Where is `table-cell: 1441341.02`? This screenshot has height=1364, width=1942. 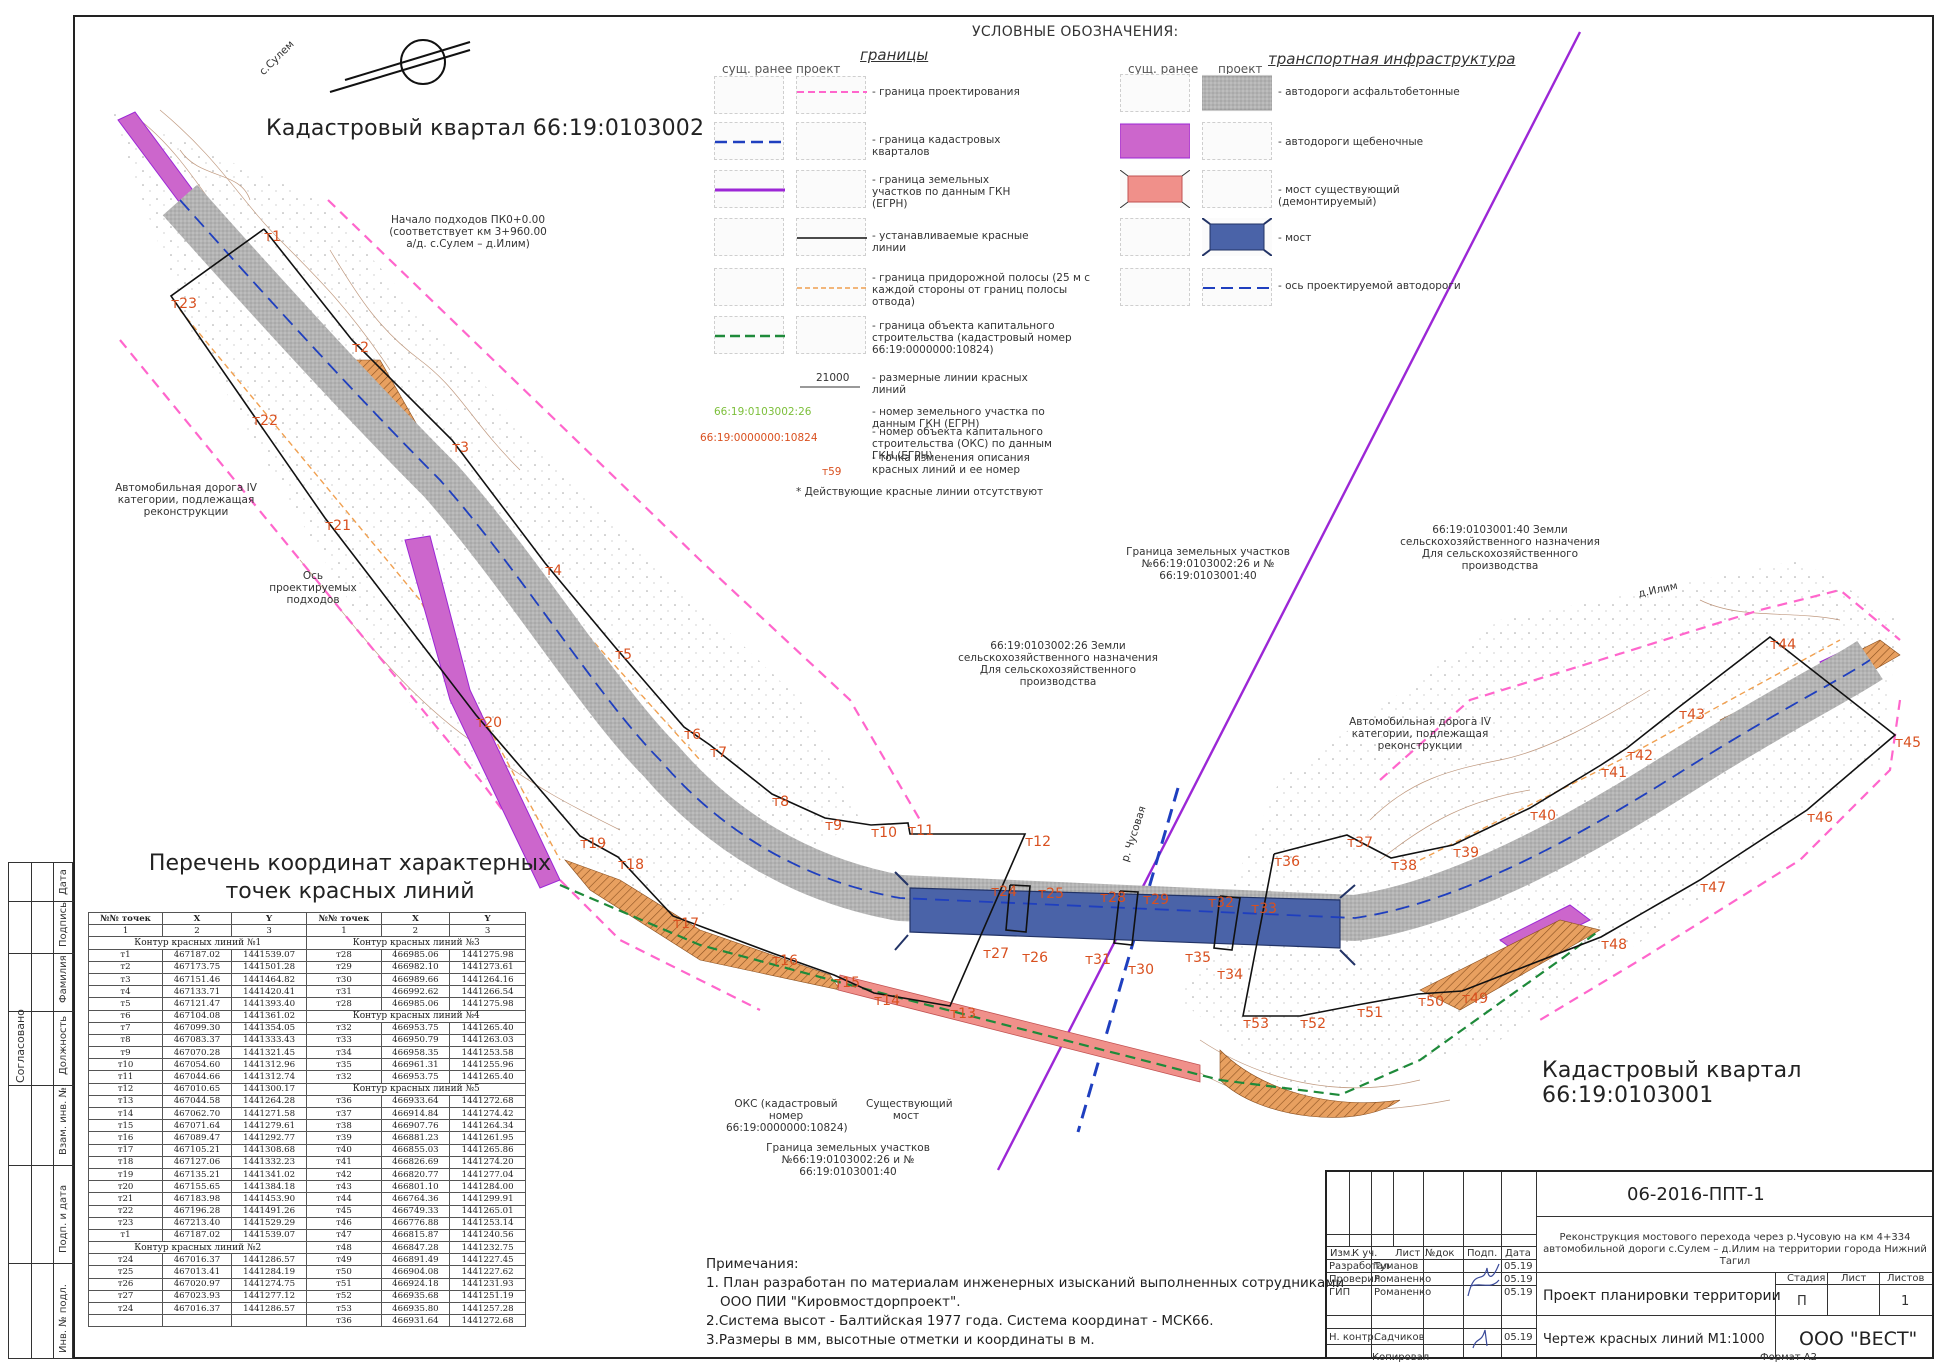 table-cell: 1441341.02 is located at coordinates (269, 1174).